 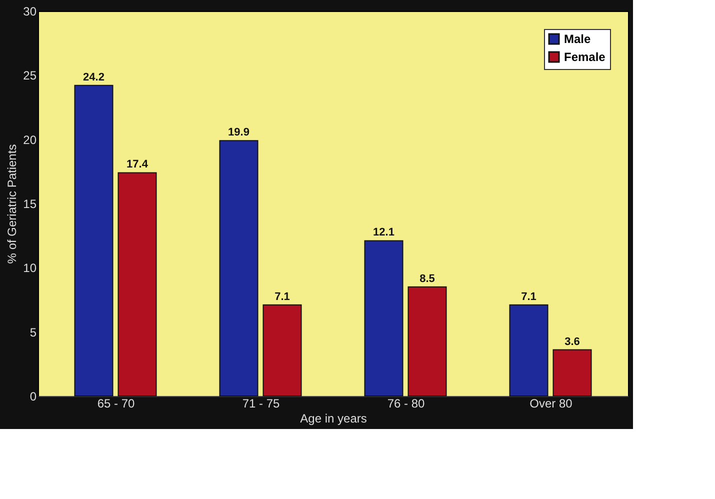 What do you see at coordinates (572, 342) in the screenshot?
I see `data-label: 3.6` at bounding box center [572, 342].